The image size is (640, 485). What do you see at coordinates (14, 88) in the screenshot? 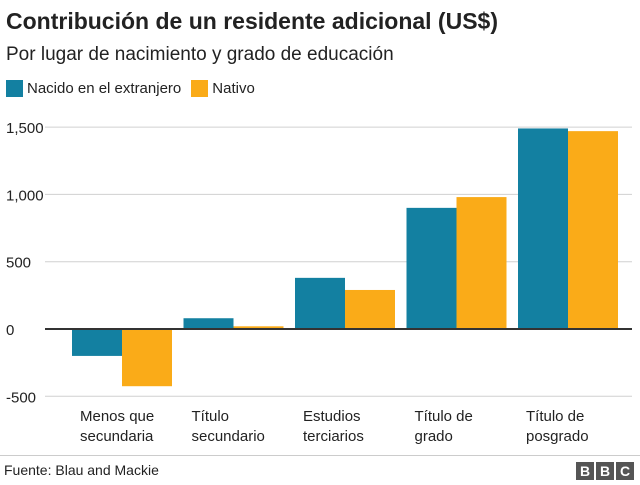
I see `legend-swatch-foreign` at bounding box center [14, 88].